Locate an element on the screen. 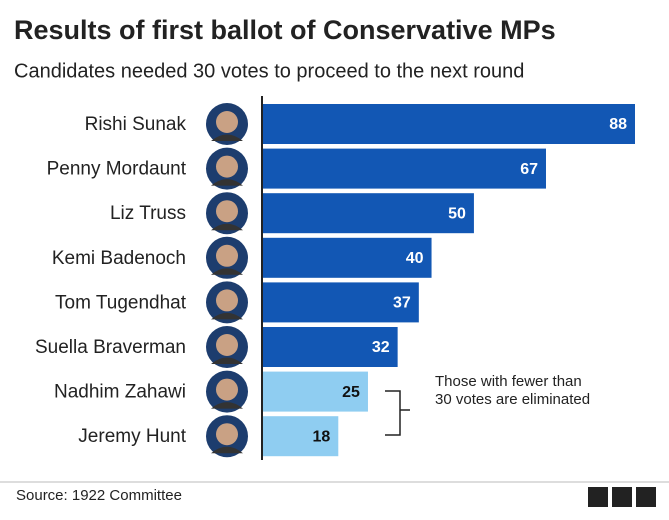  category-label: Penny Mordaunt is located at coordinates (117, 169).